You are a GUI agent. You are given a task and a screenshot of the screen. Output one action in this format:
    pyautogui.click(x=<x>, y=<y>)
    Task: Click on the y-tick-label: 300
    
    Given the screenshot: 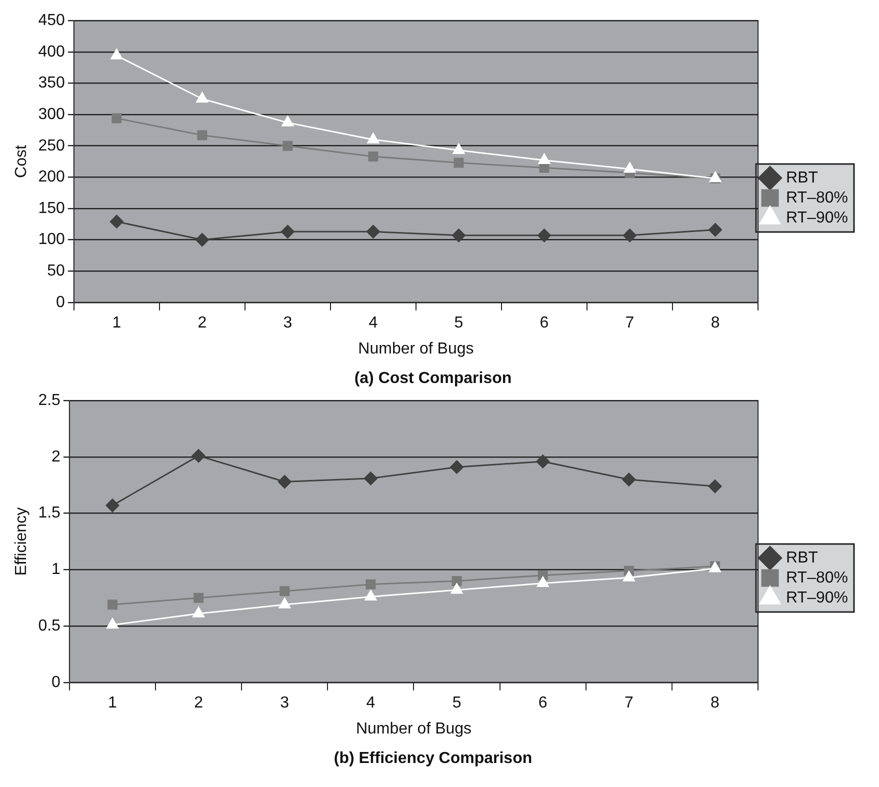 What is the action you would take?
    pyautogui.click(x=51, y=114)
    